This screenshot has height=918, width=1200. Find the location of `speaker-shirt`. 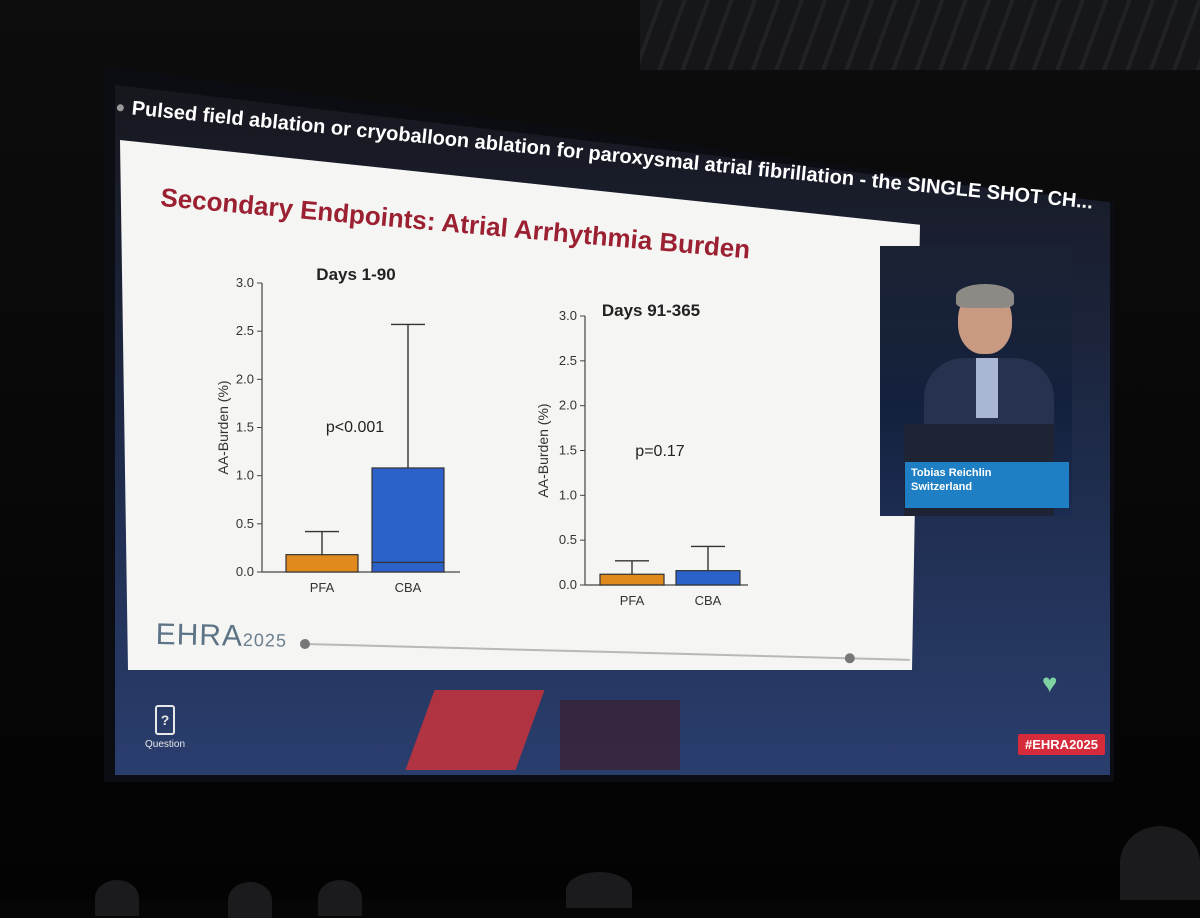

speaker-shirt is located at coordinates (987, 388).